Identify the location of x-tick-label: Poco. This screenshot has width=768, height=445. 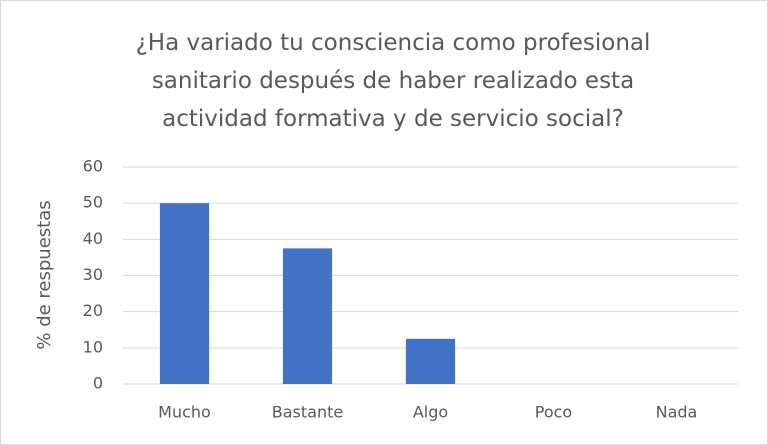
(553, 412).